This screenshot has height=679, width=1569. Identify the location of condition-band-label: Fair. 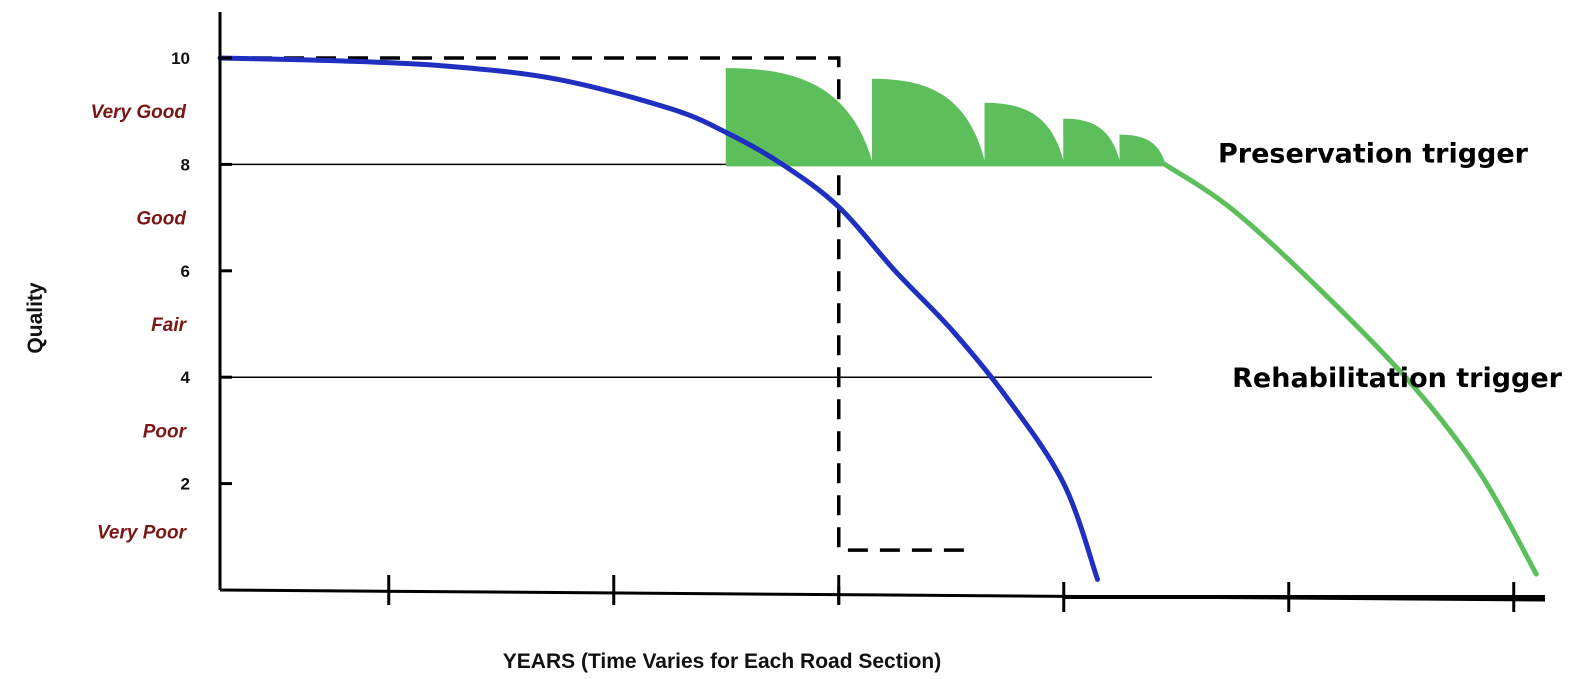
(169, 325).